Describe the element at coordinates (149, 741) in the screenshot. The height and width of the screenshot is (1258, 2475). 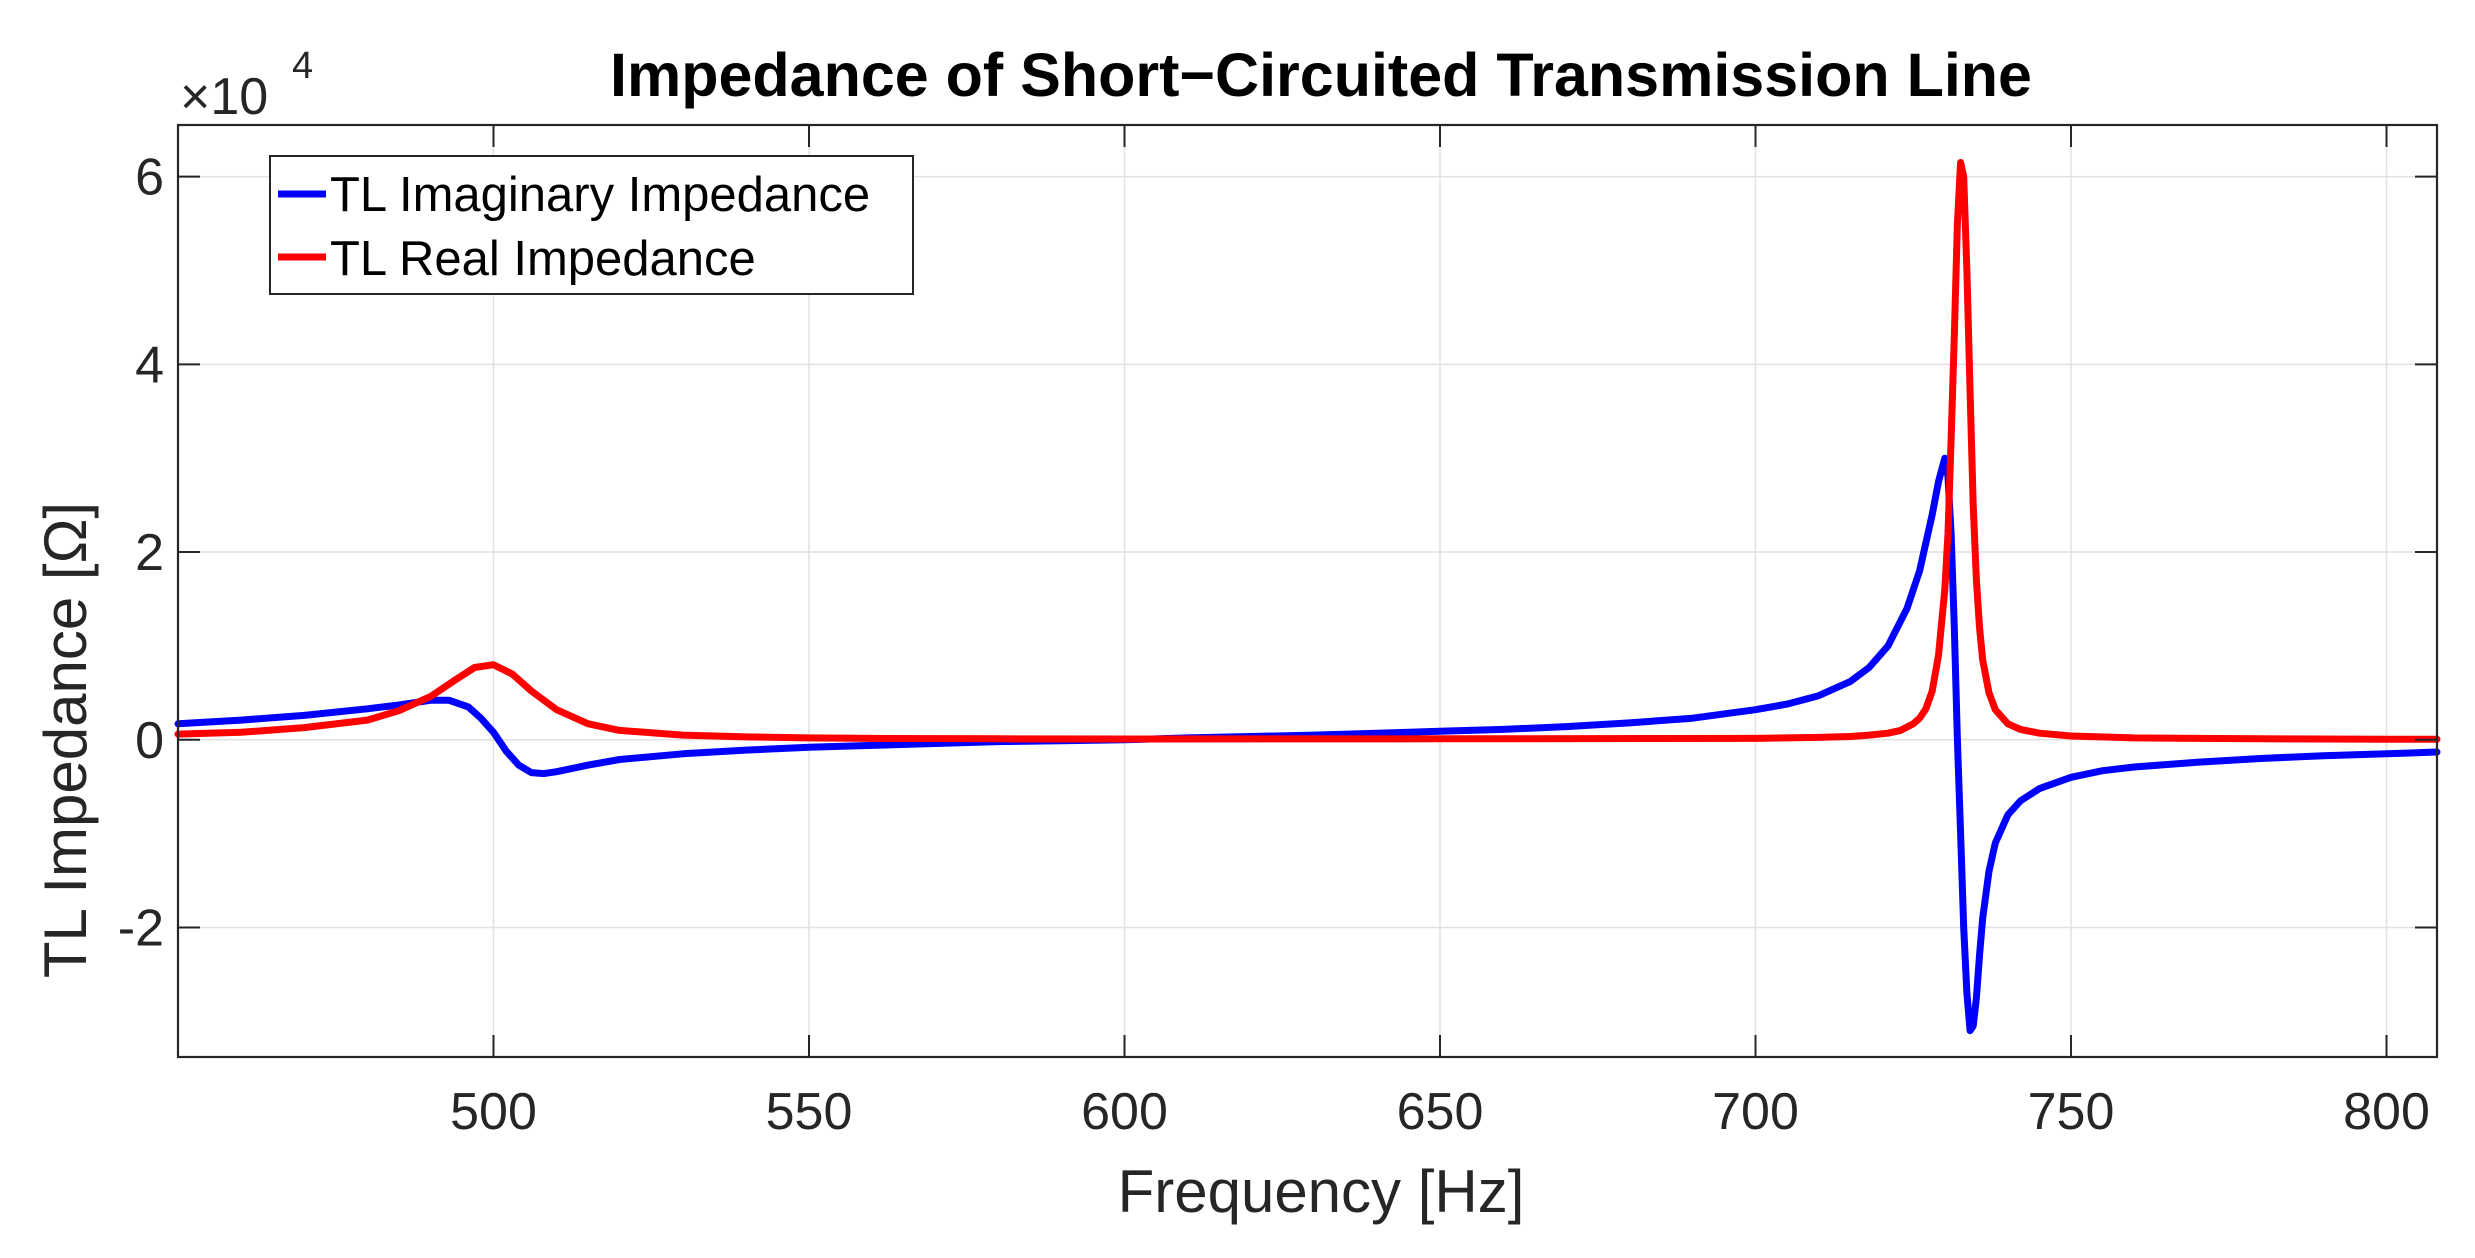
I see `y-tick-label: 0` at that location.